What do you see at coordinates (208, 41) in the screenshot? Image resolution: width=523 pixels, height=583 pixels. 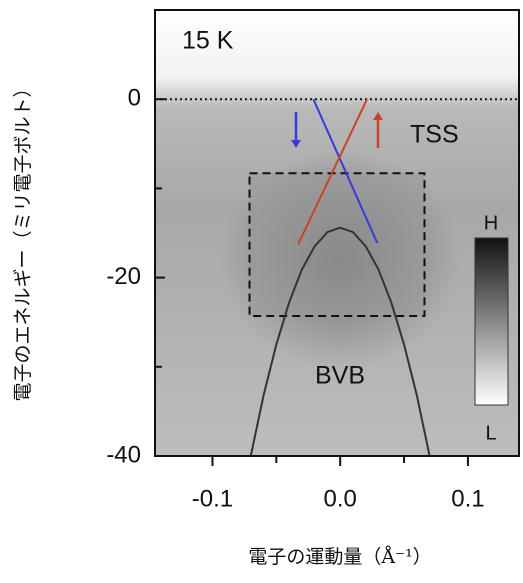 I see `annotation: 15 K` at bounding box center [208, 41].